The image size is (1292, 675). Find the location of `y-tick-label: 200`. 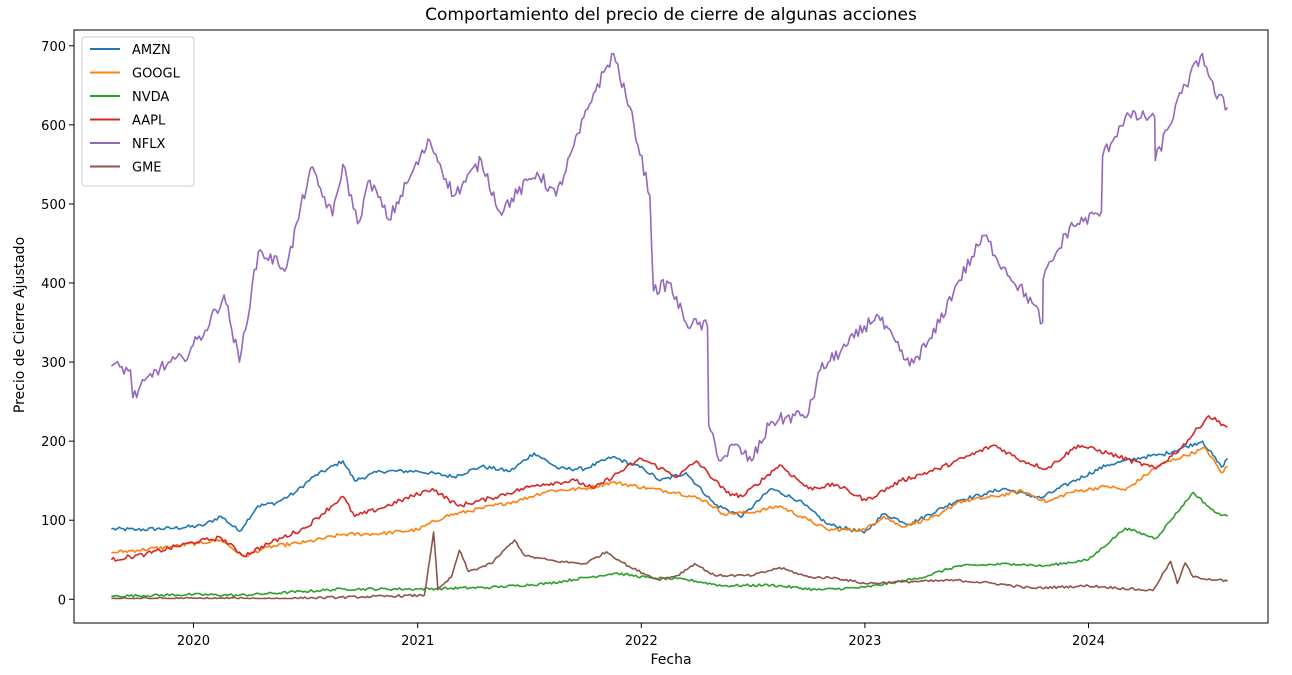

y-tick-label: 200 is located at coordinates (53, 442).